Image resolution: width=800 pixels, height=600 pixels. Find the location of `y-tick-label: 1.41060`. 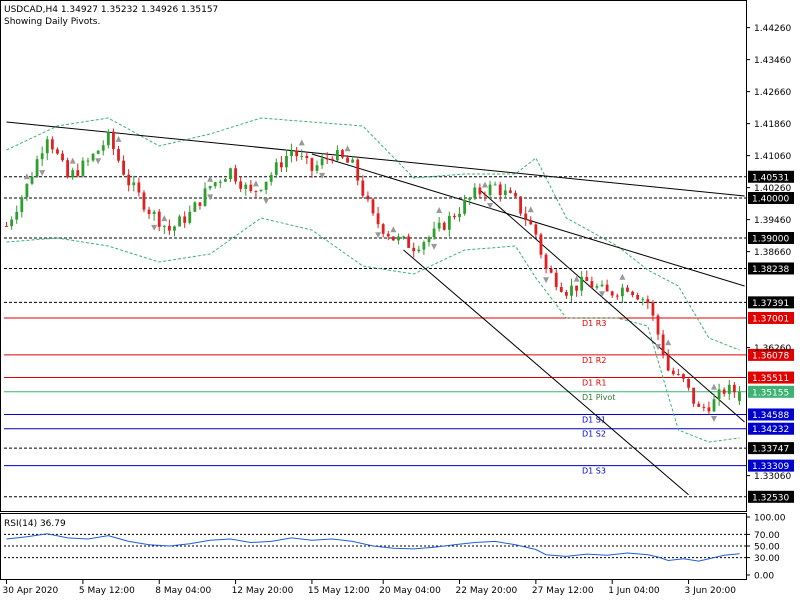

y-tick-label: 1.41060 is located at coordinates (772, 157).